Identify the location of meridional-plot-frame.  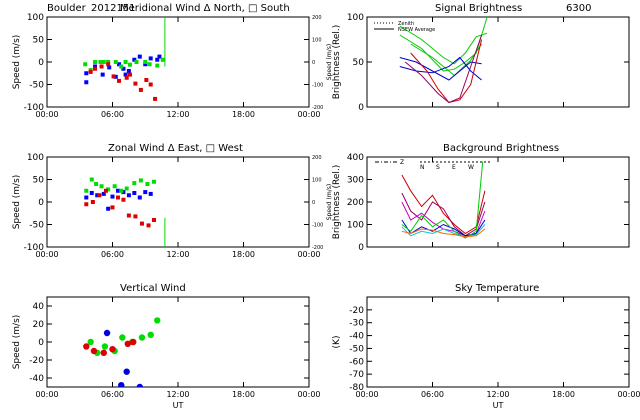
(178, 62).